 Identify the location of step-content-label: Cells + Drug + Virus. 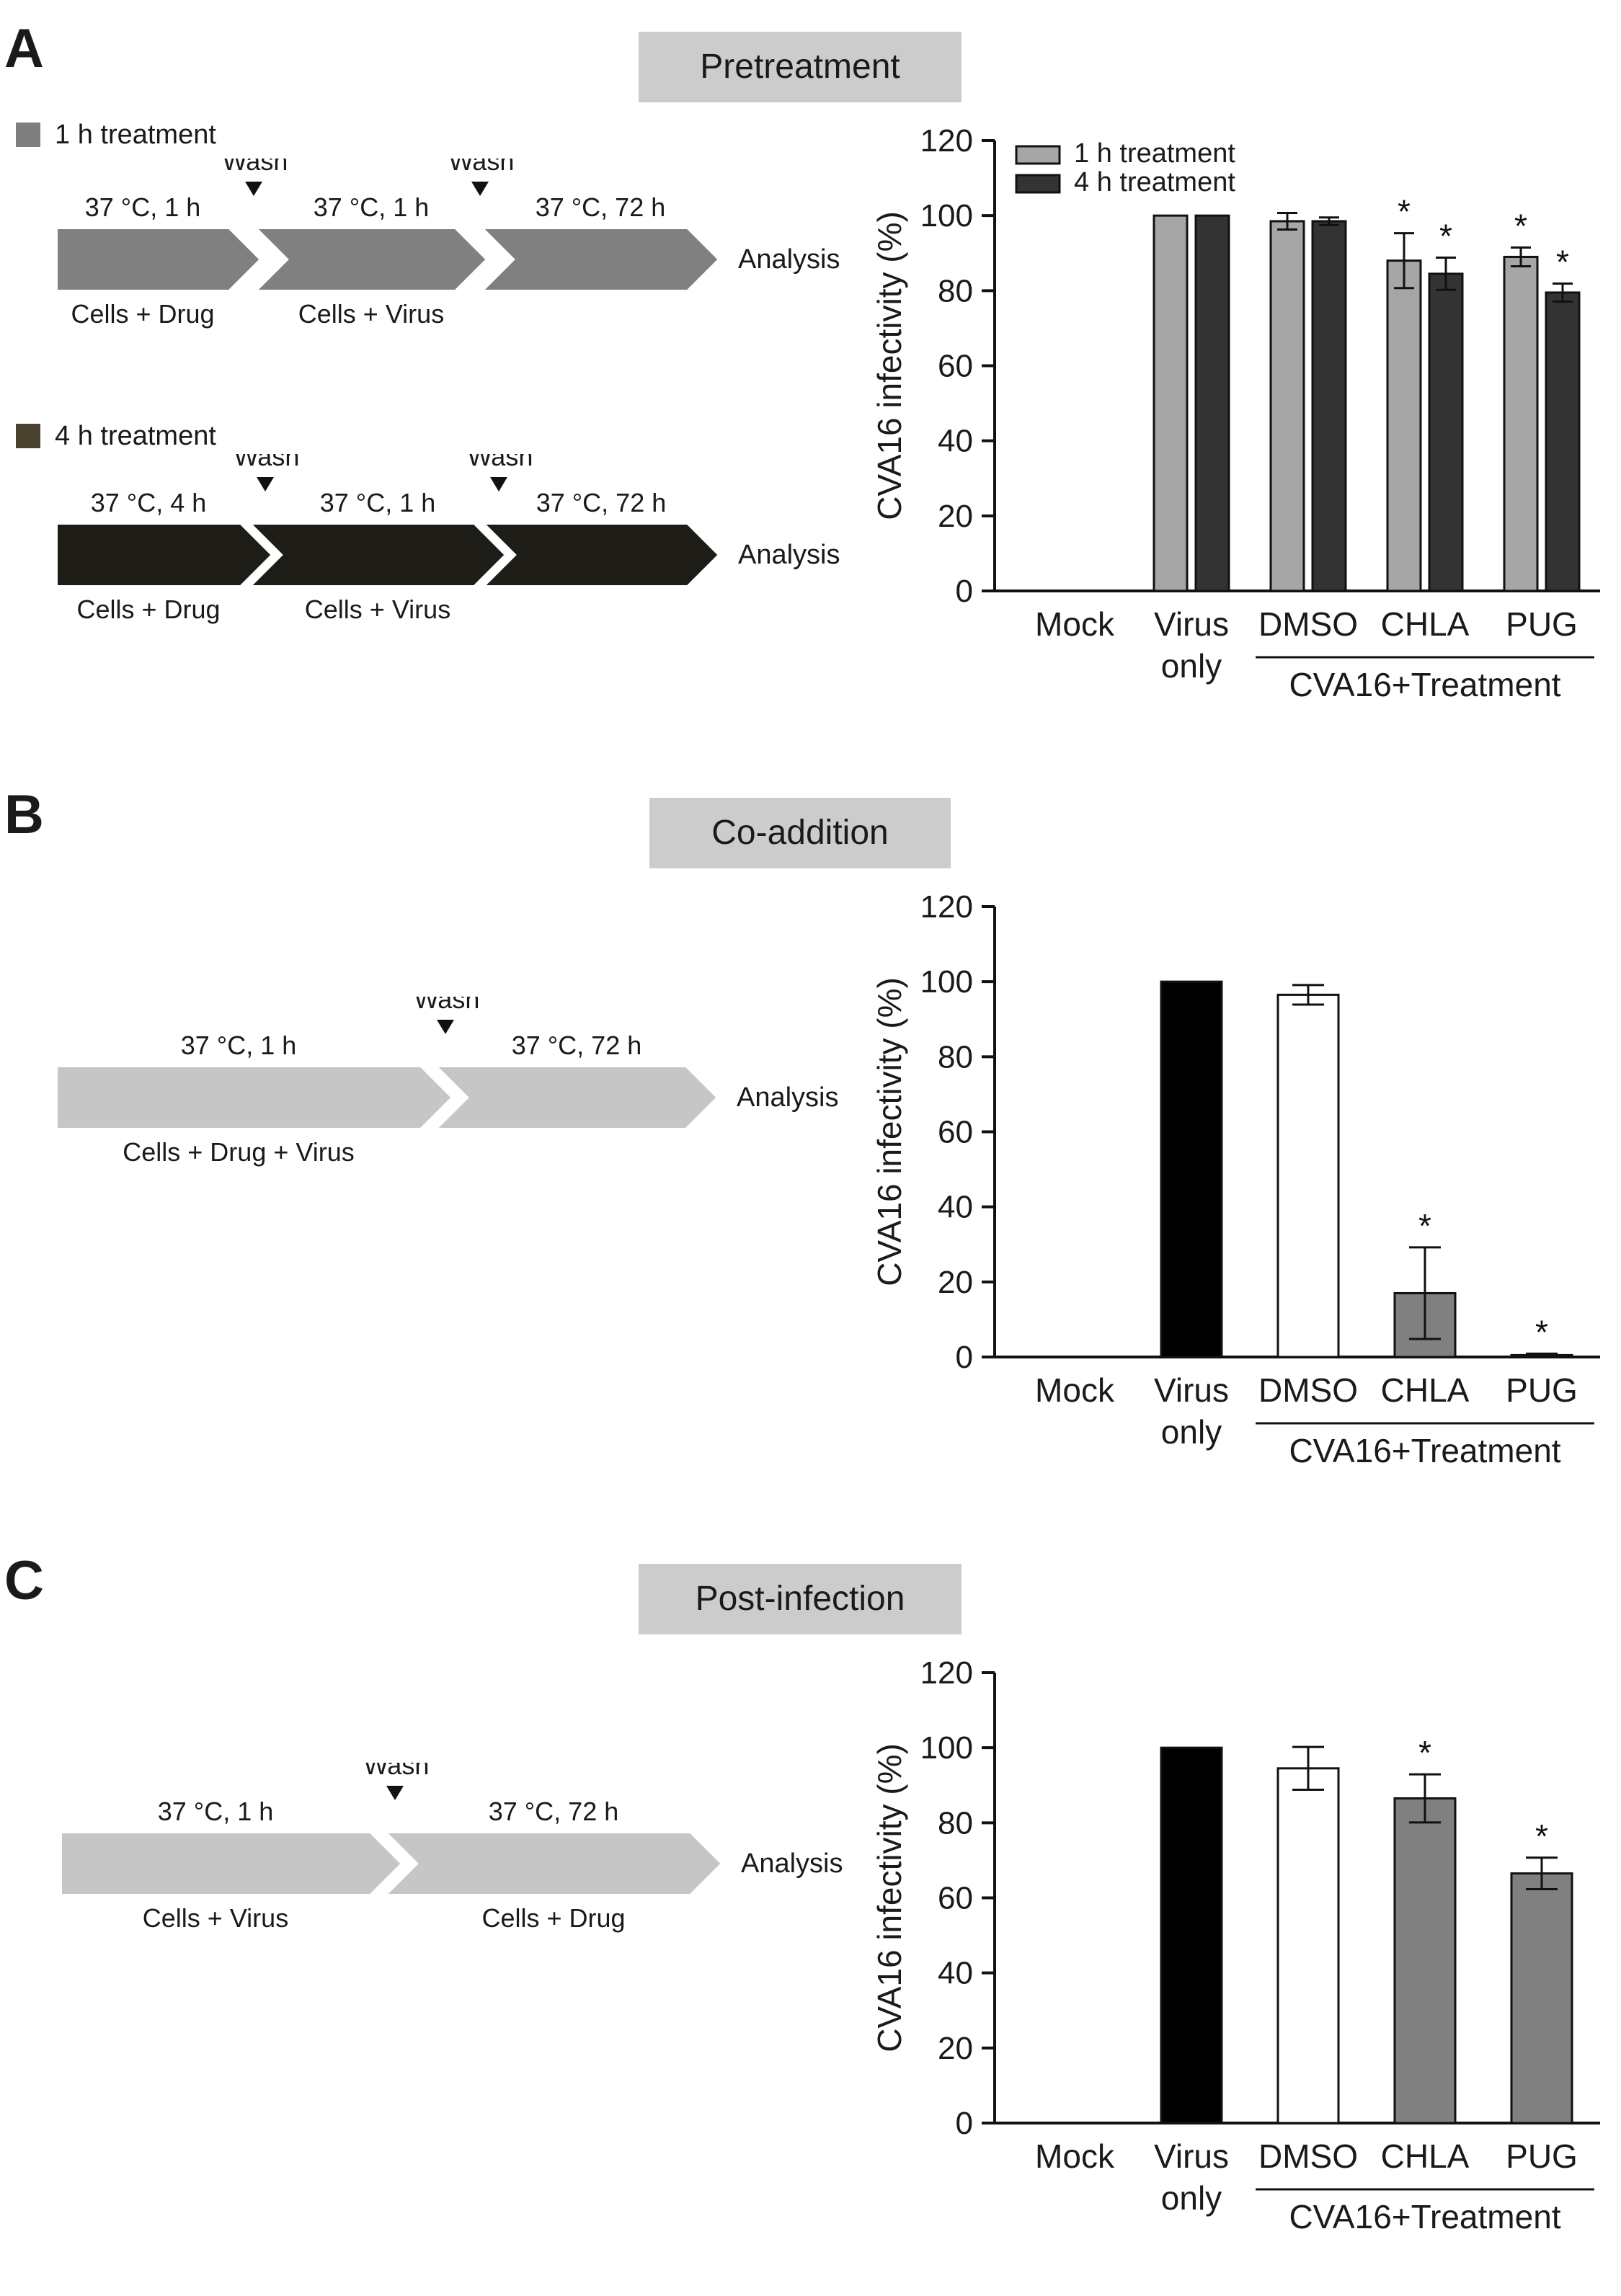
(238, 1152).